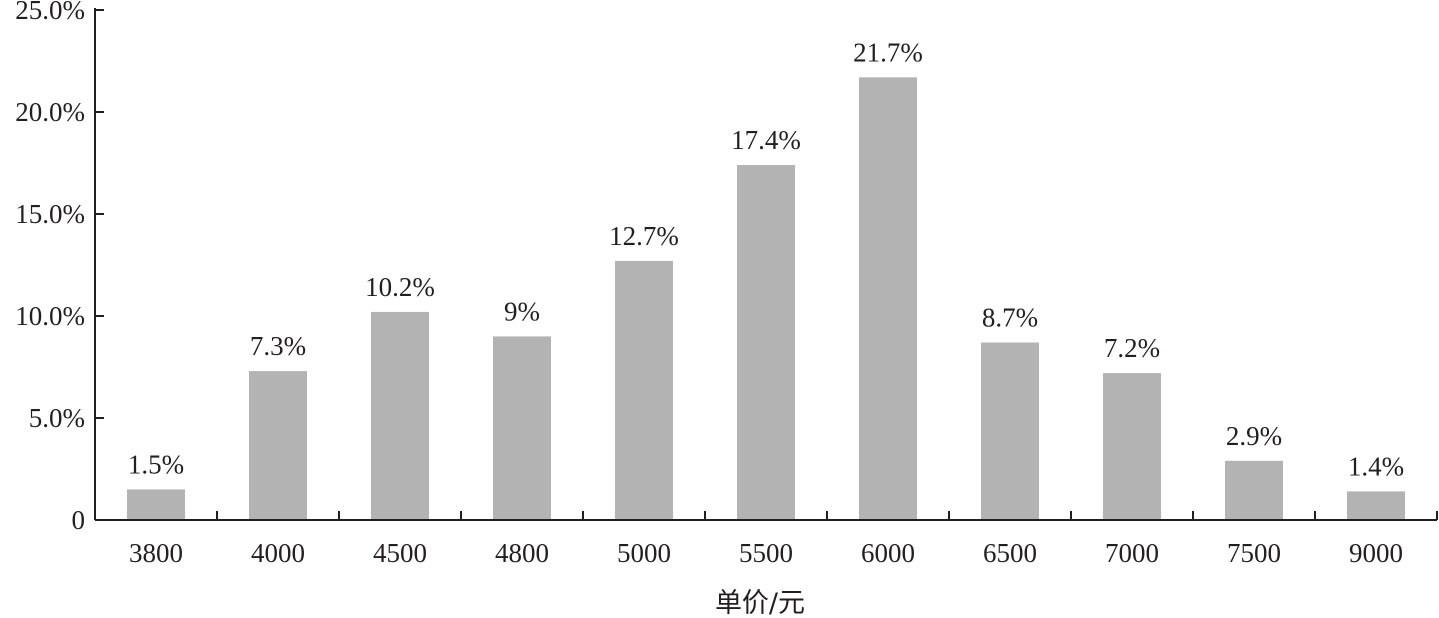  What do you see at coordinates (1254, 553) in the screenshot?
I see `x-tick-label: 7500` at bounding box center [1254, 553].